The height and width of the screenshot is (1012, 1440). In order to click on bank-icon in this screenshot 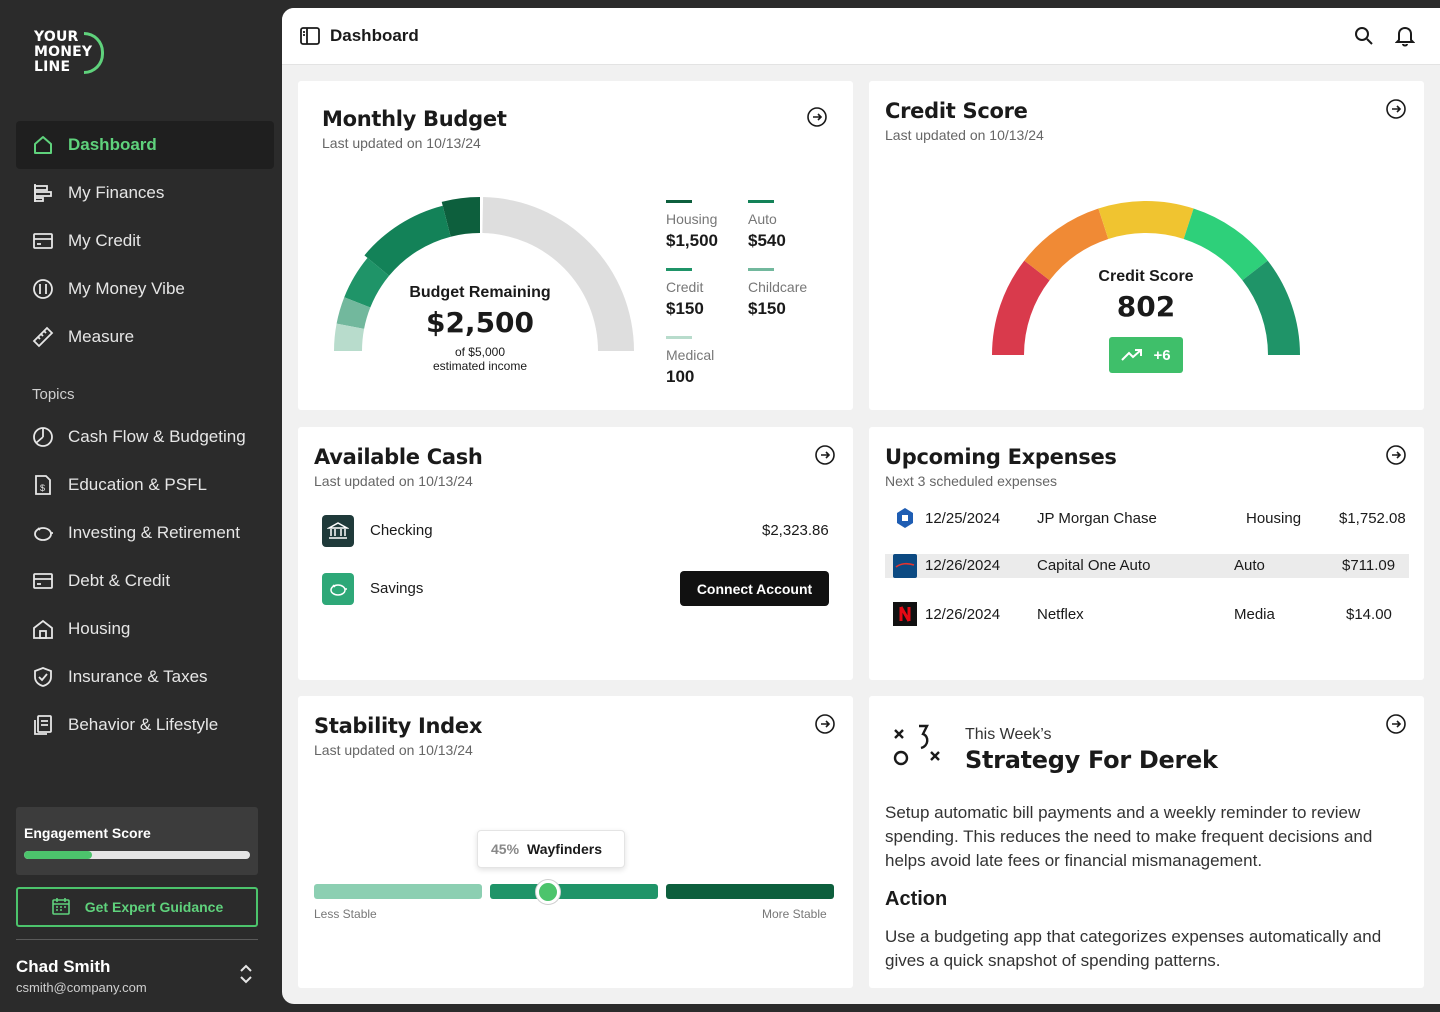, I will do `click(338, 531)`.